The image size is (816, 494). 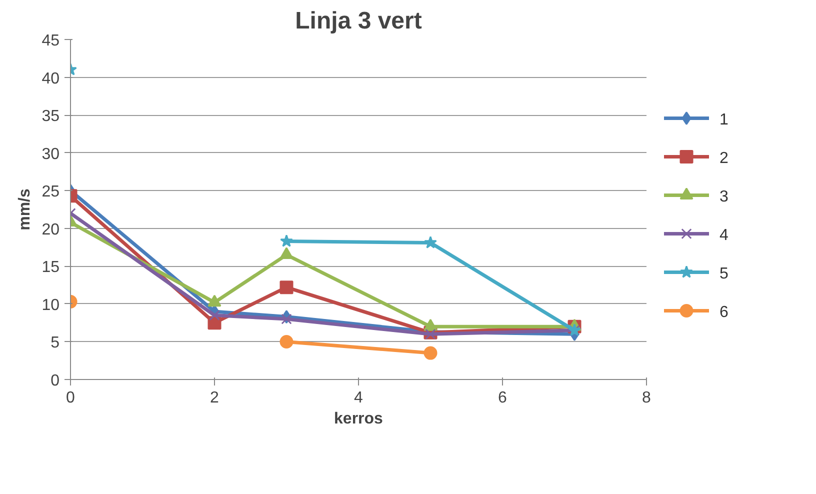 I want to click on y-tick-label: 5, so click(x=55, y=343).